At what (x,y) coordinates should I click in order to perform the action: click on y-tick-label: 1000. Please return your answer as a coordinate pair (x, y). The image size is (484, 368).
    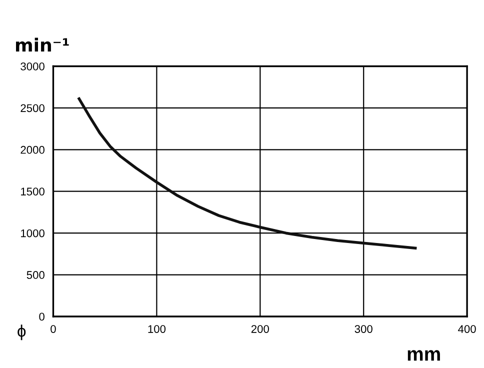
    Looking at the image, I should click on (32, 233).